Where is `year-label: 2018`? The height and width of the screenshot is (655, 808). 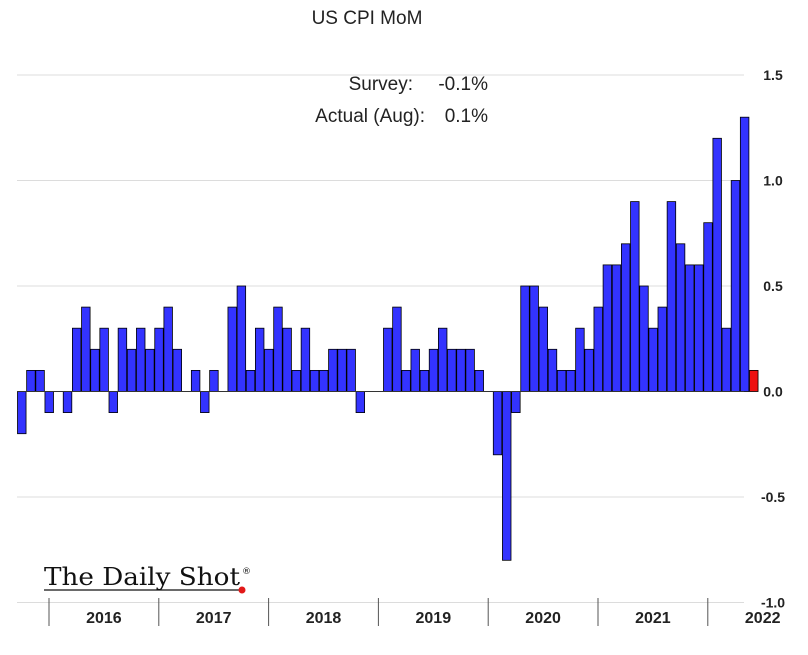
year-label: 2018 is located at coordinates (324, 618).